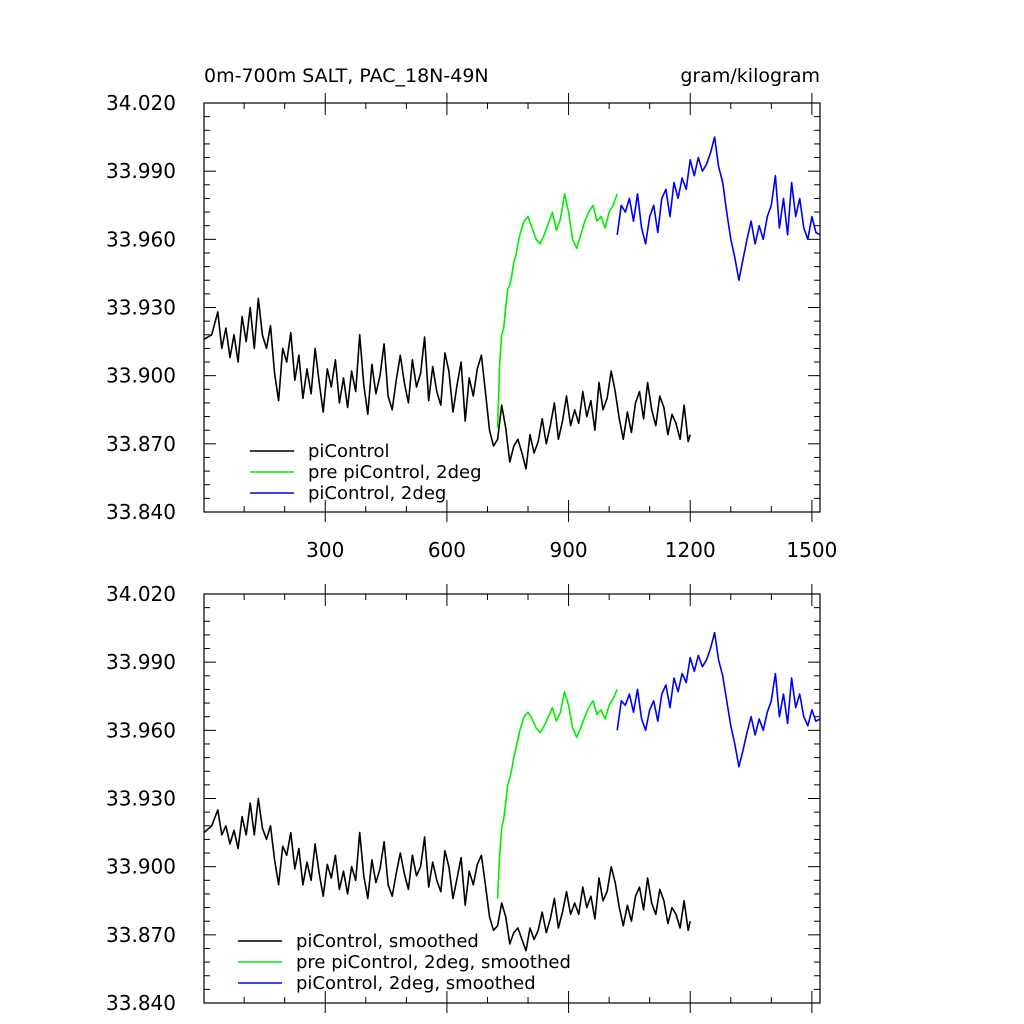 The image size is (1024, 1024). What do you see at coordinates (349, 451) in the screenshot?
I see `top-legend-label: piControl` at bounding box center [349, 451].